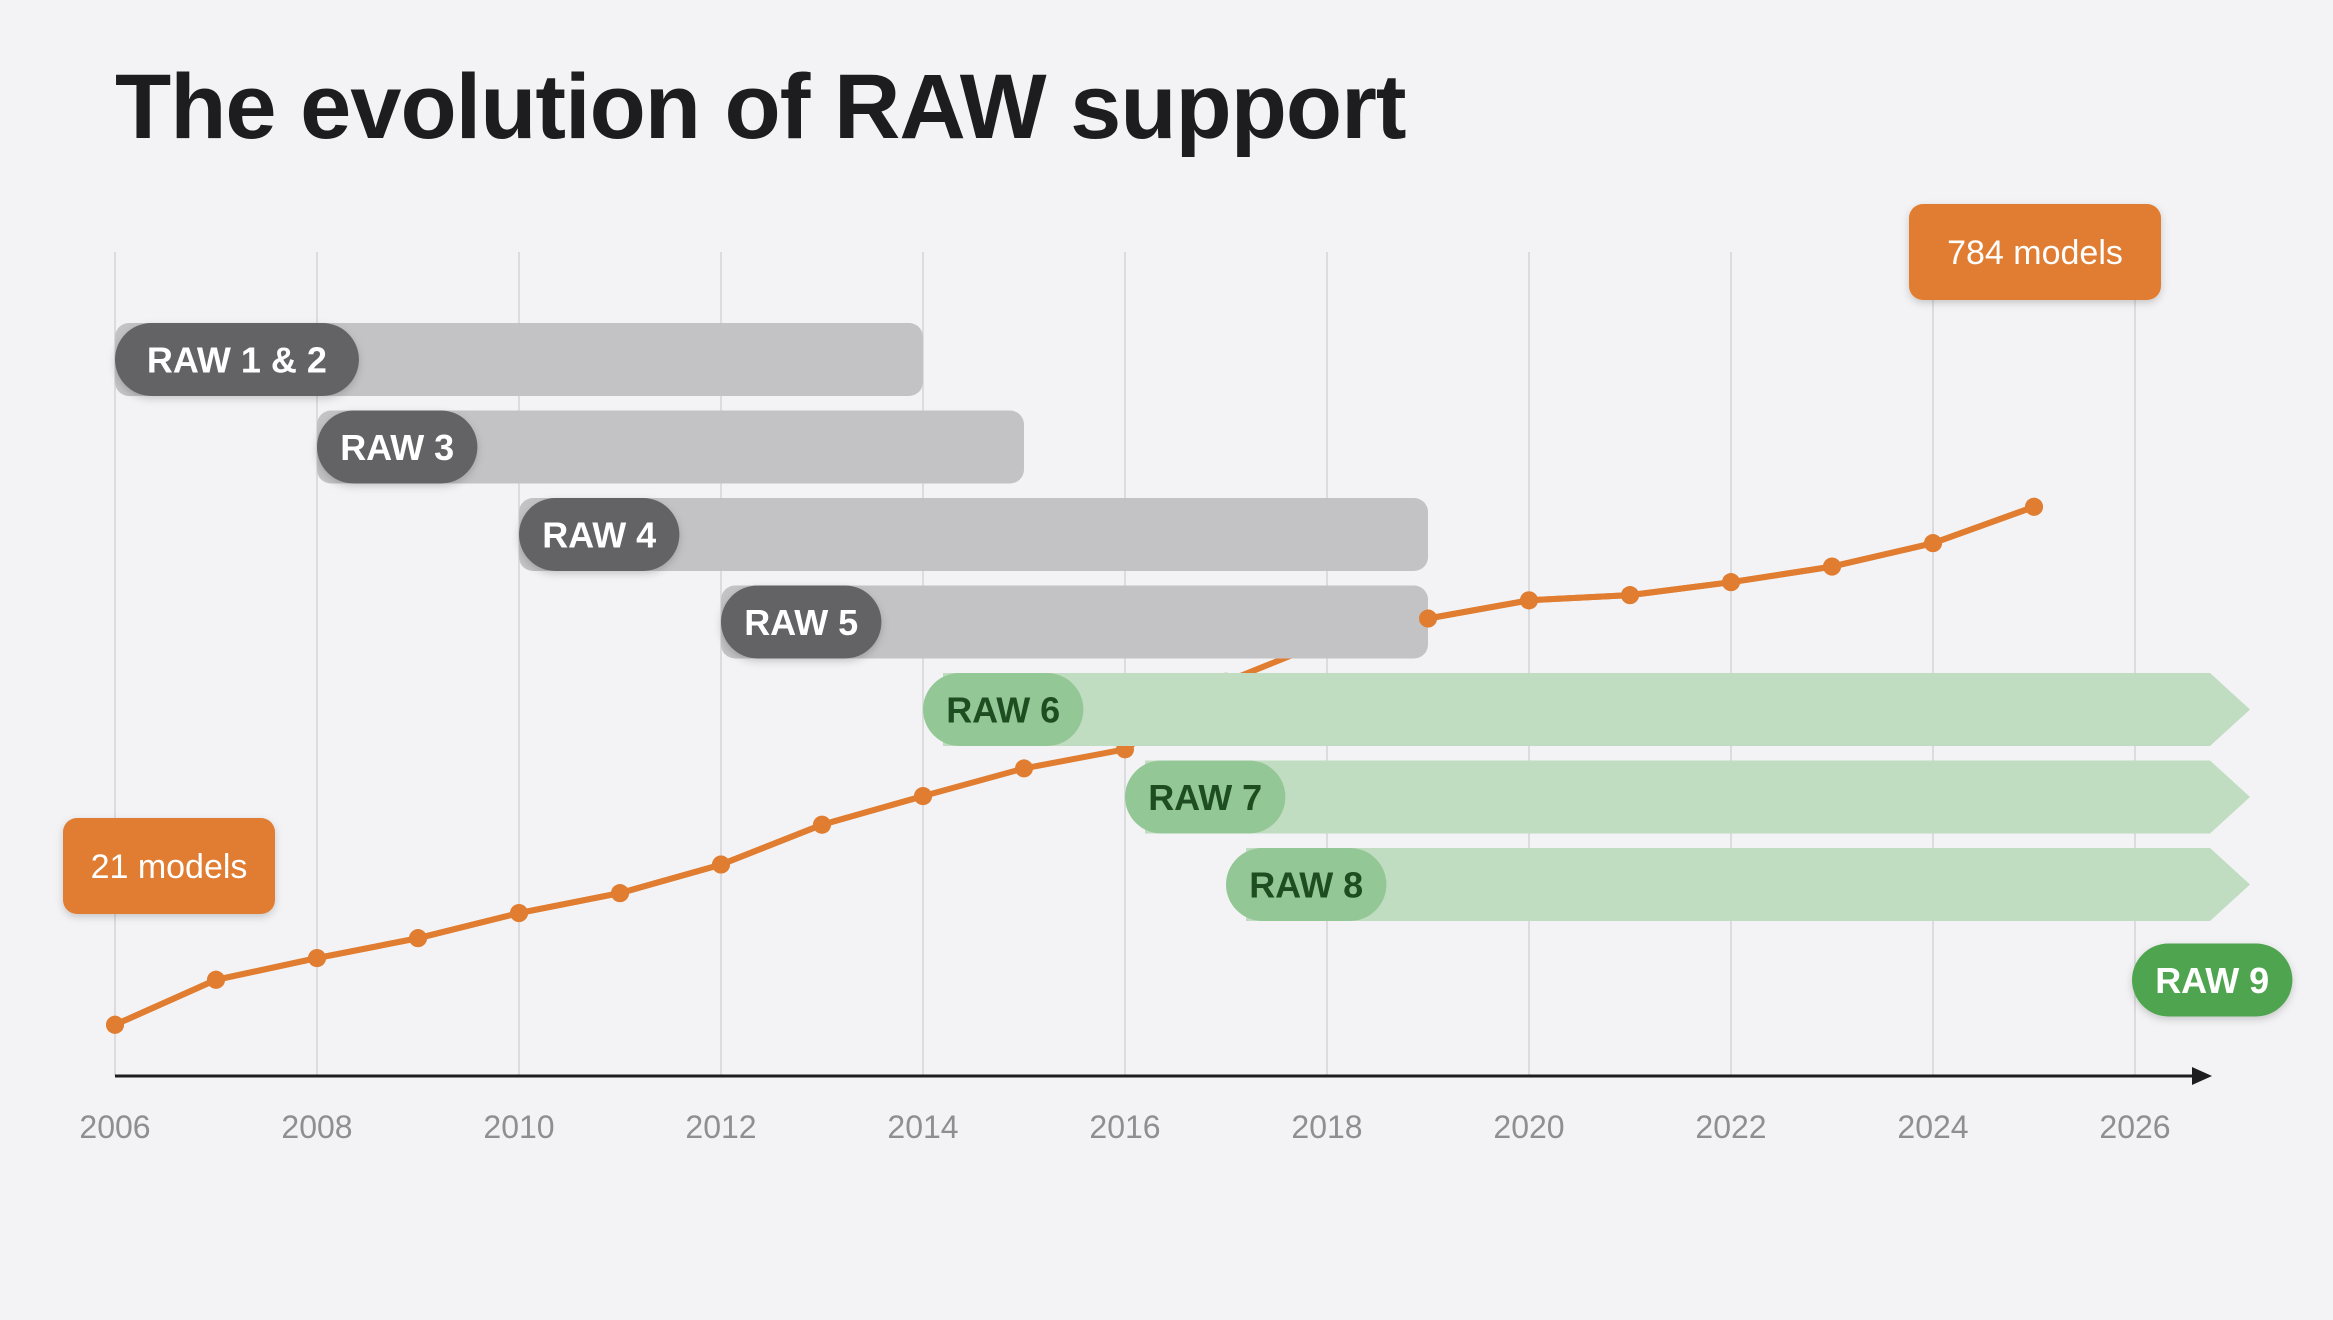 The height and width of the screenshot is (1320, 2333). What do you see at coordinates (1528, 1127) in the screenshot?
I see `x-tick-label: 2020` at bounding box center [1528, 1127].